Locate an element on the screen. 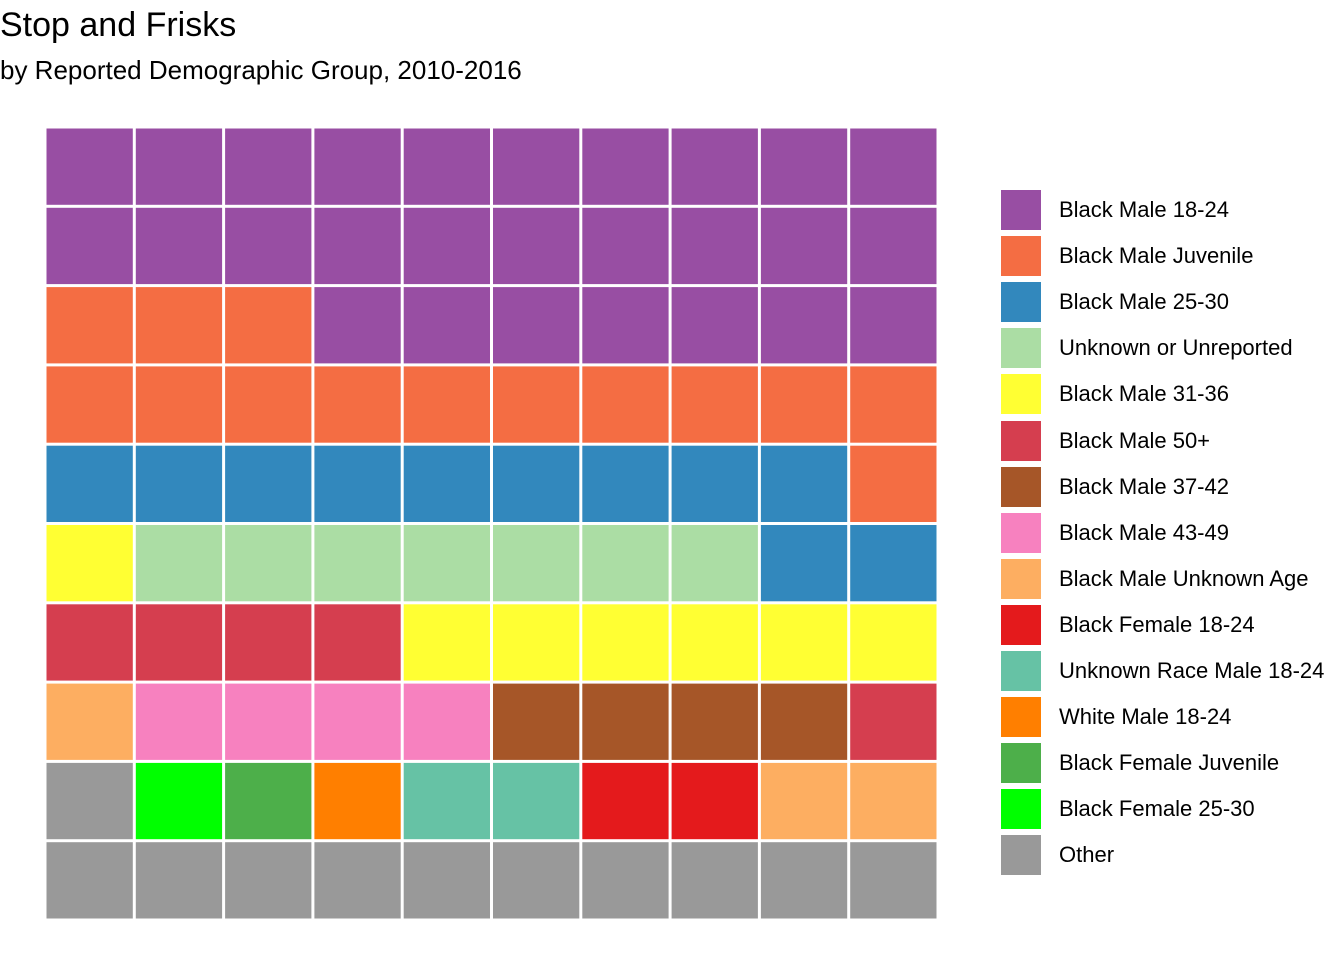 The width and height of the screenshot is (1344, 960). legend-item: Black Male 50+ is located at coordinates (1162, 440).